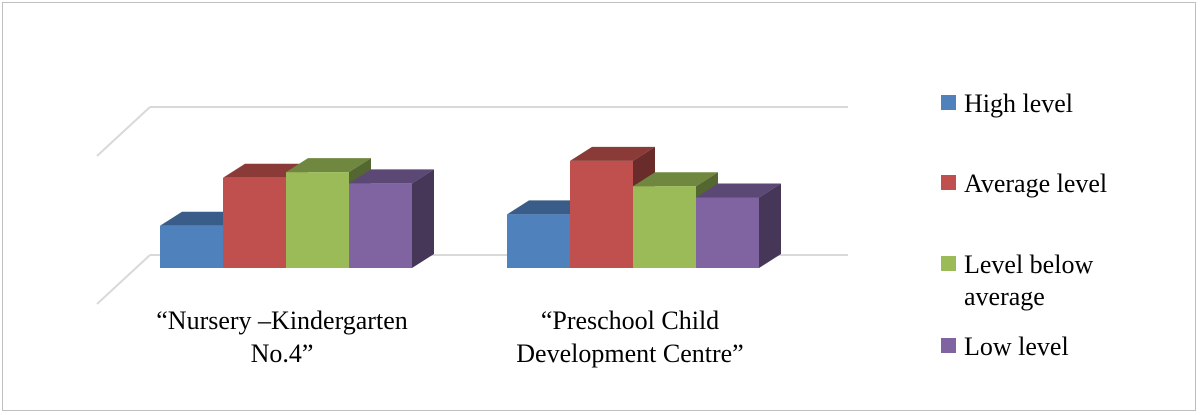 This screenshot has height=415, width=1200. I want to click on legend-label: average, so click(1004, 296).